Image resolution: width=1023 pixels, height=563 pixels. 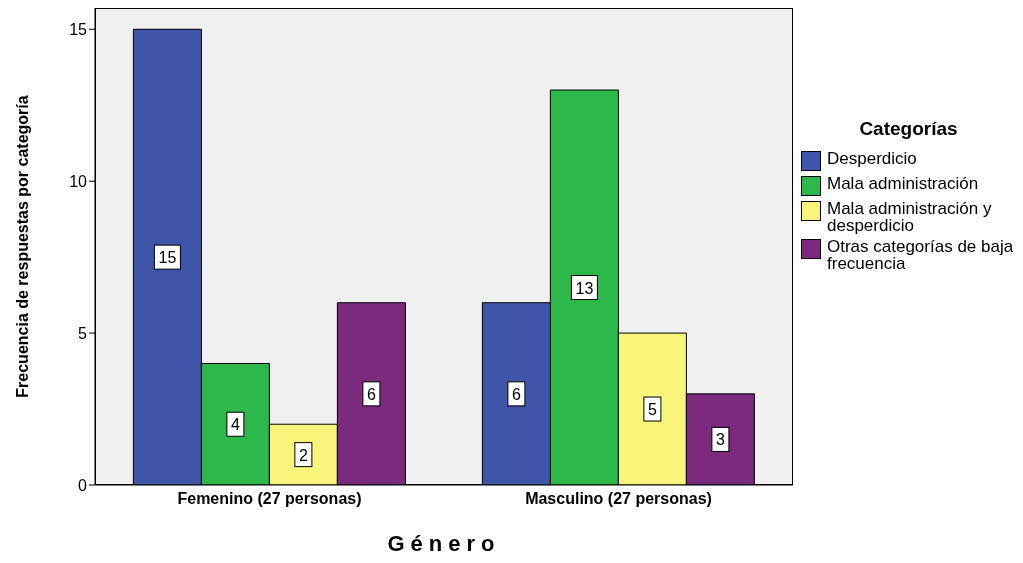 I want to click on data-label: 4, so click(x=235, y=425).